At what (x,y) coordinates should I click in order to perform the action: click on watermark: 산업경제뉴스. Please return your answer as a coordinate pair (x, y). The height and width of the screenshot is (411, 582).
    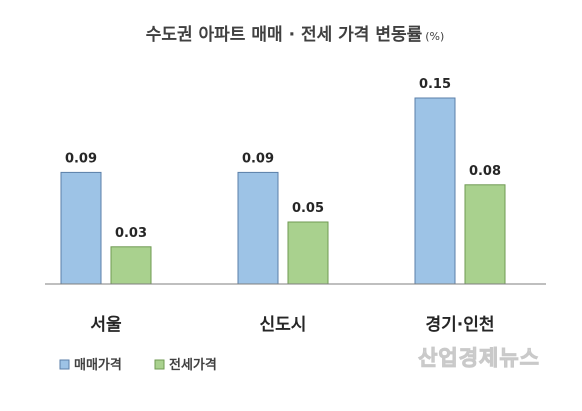
    Looking at the image, I should click on (479, 358).